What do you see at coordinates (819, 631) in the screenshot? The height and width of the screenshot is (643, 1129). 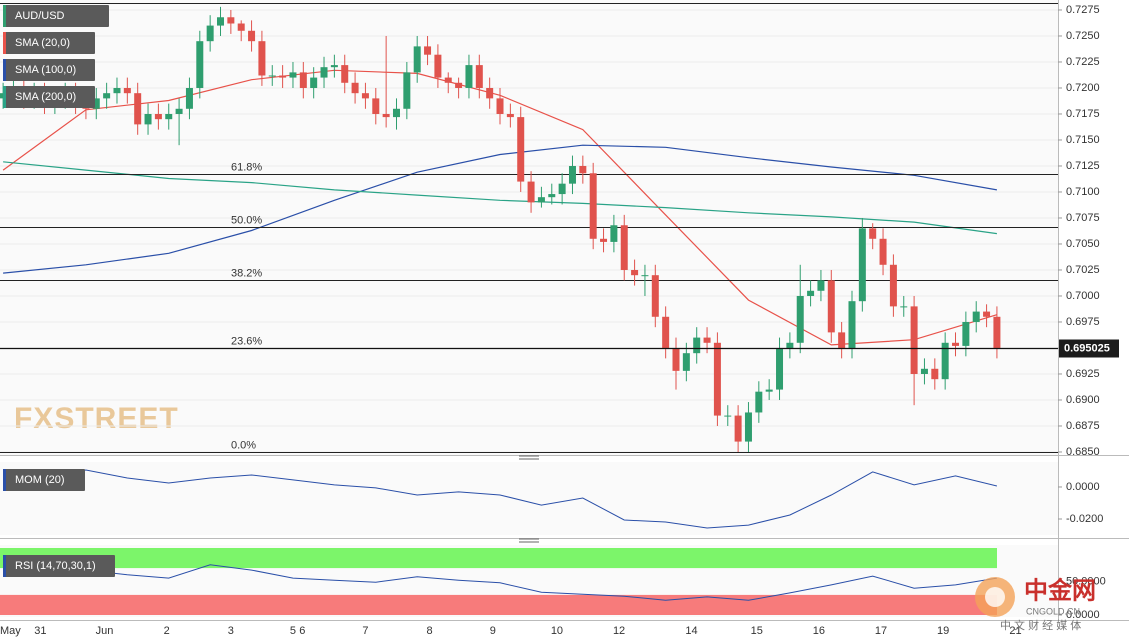 I see `x-tick-label: 16` at bounding box center [819, 631].